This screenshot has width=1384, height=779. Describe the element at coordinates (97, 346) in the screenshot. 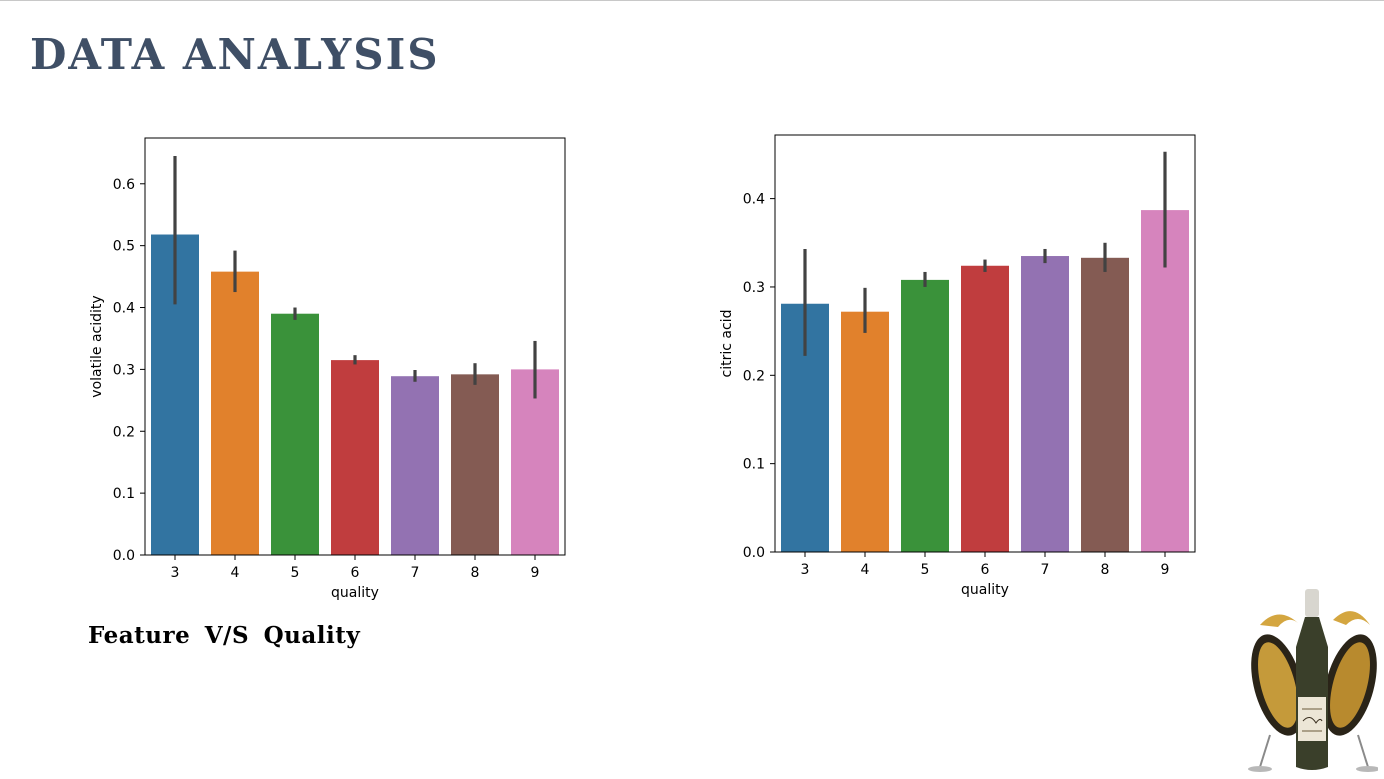

I see `y-axis-label: volatile acidity` at that location.